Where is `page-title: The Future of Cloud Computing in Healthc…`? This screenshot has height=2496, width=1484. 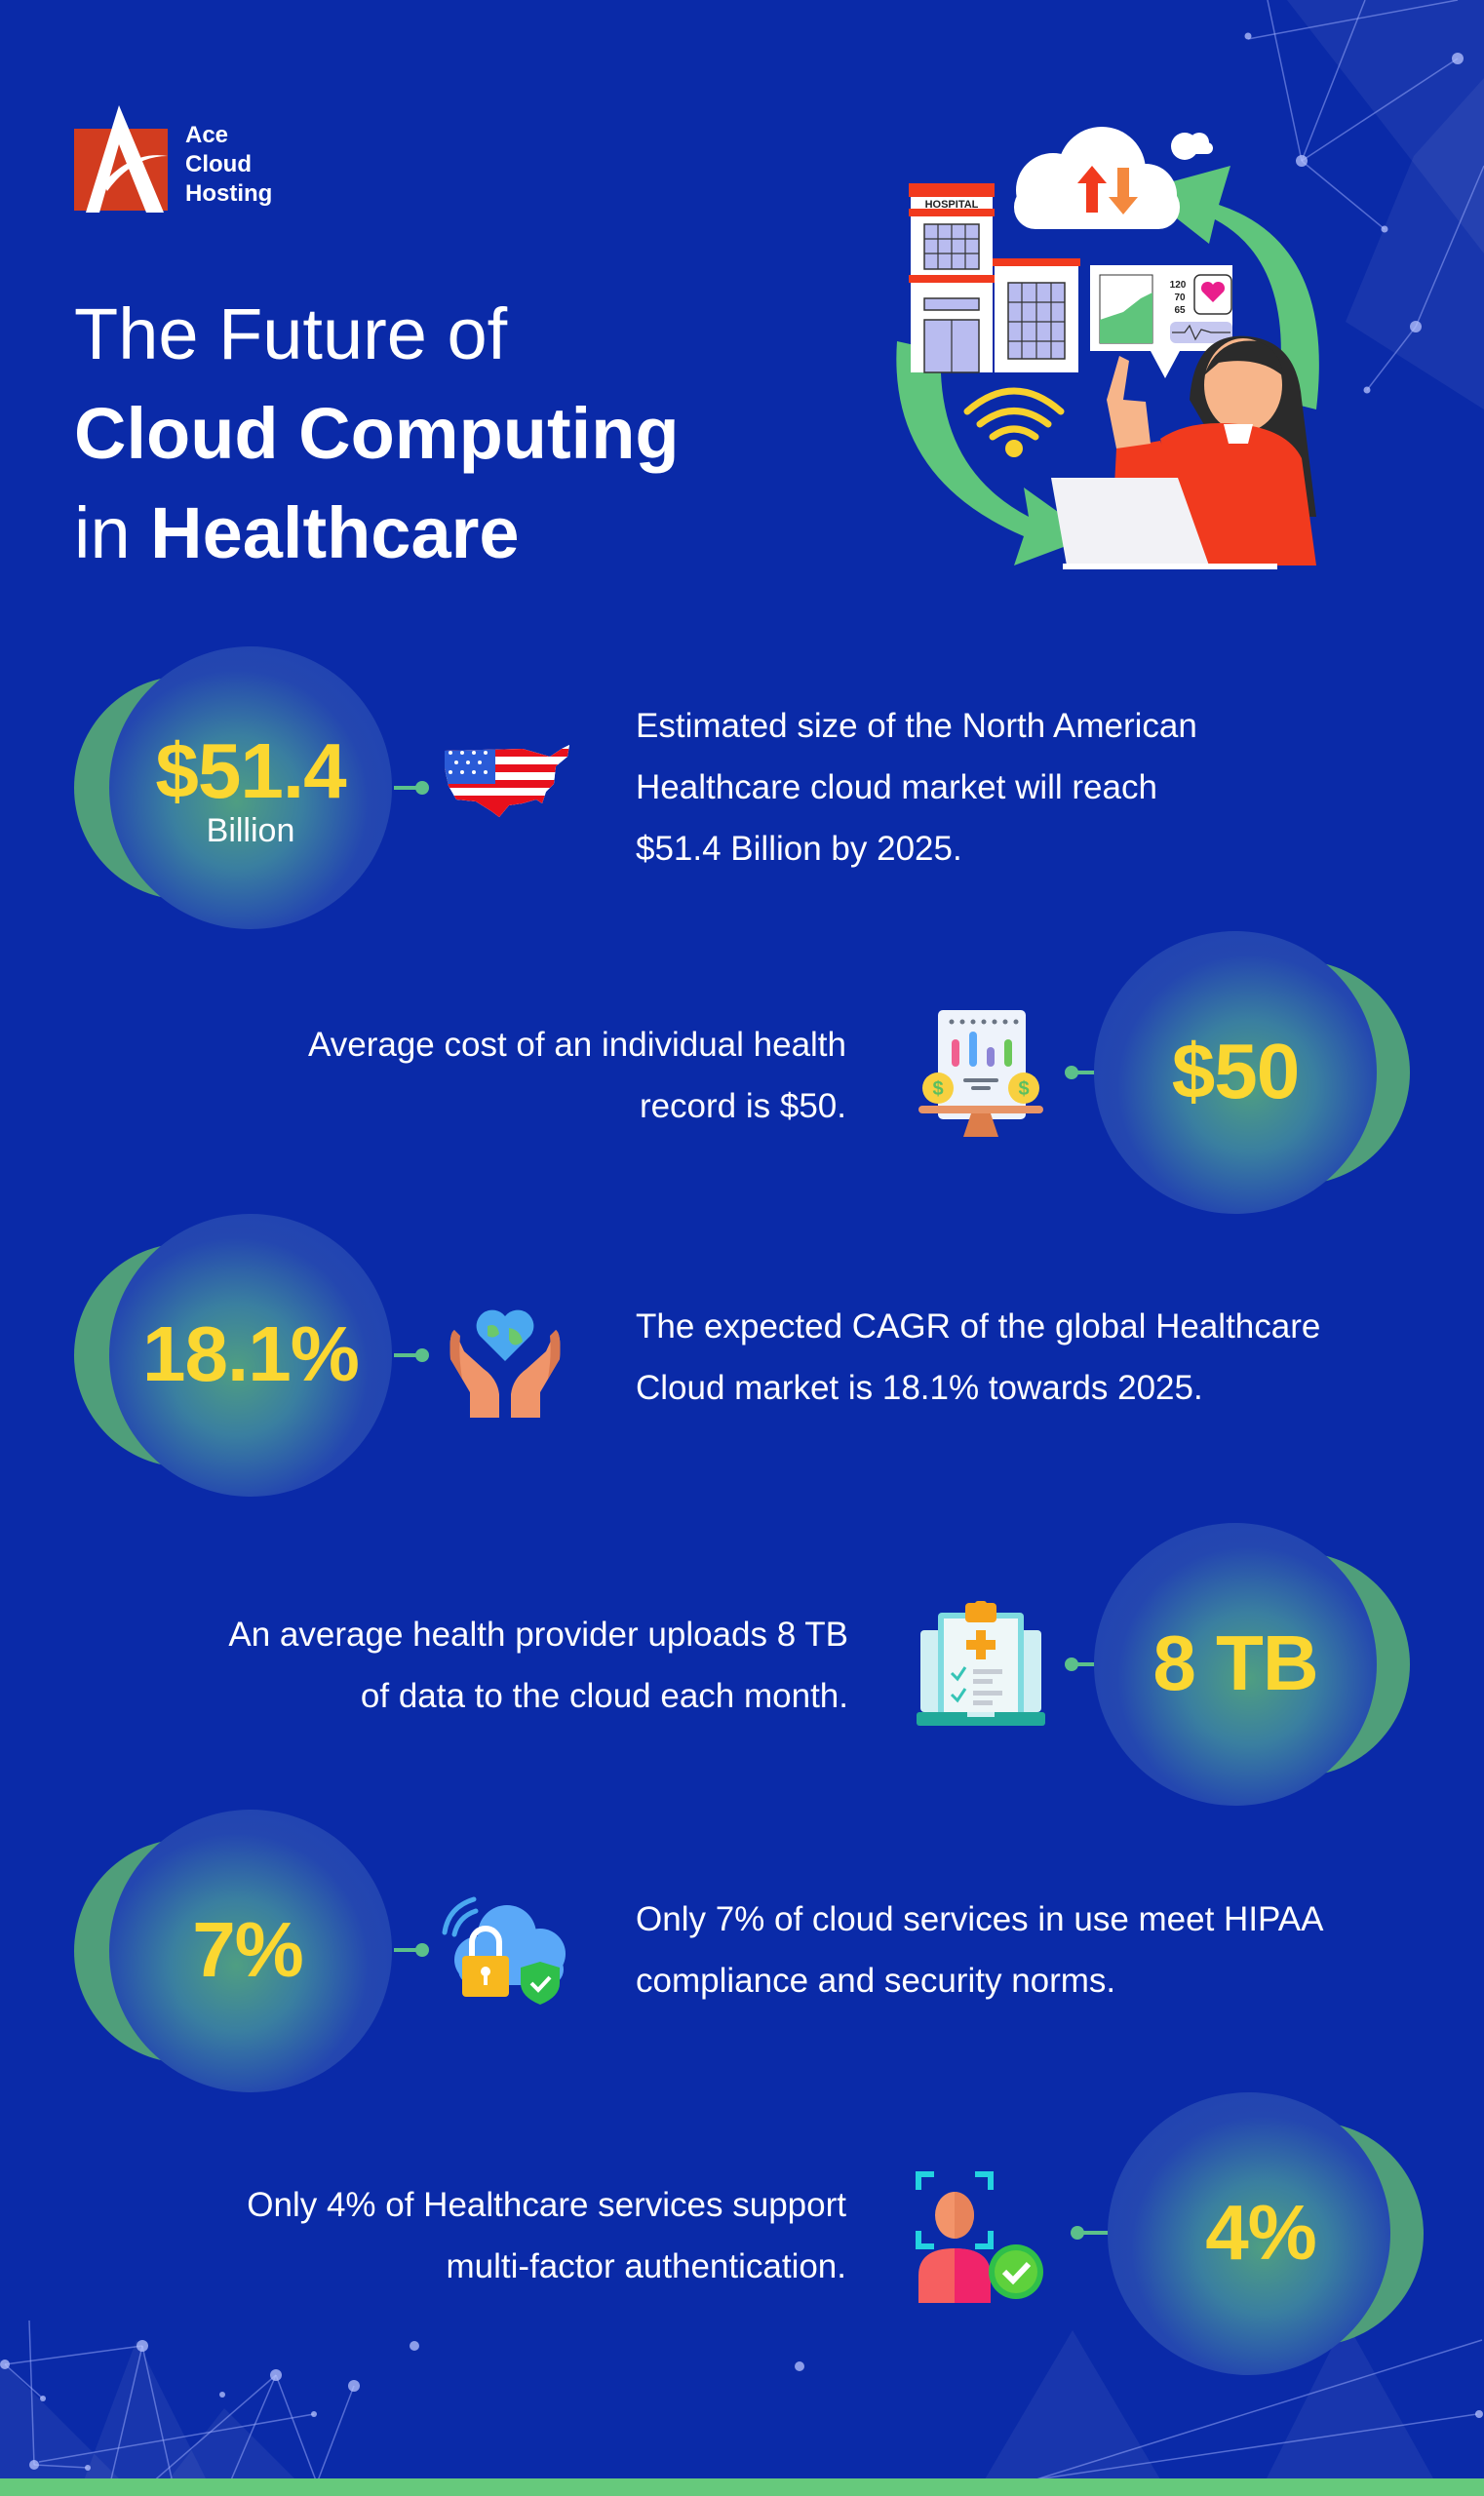
page-title: The Future of Cloud Computing in Healthc… is located at coordinates (444, 434).